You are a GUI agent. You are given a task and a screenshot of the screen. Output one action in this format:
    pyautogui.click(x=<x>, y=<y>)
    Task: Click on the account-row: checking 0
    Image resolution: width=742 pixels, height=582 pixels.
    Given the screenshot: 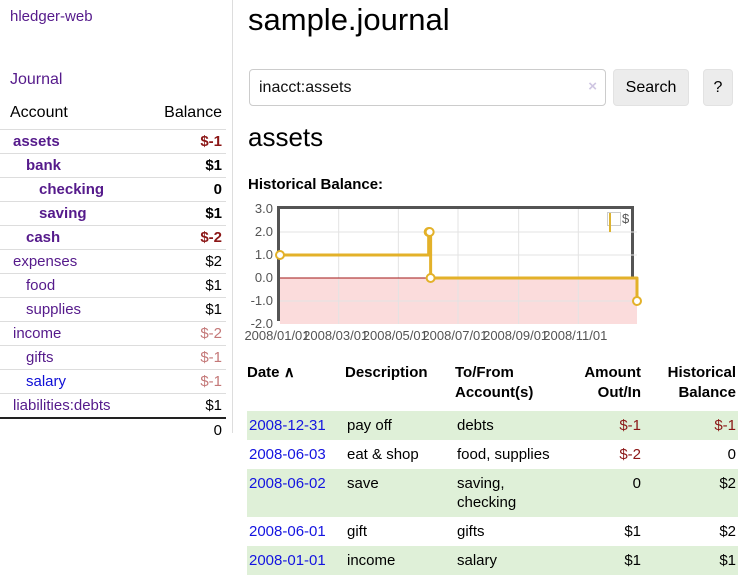 What is the action you would take?
    pyautogui.click(x=113, y=189)
    